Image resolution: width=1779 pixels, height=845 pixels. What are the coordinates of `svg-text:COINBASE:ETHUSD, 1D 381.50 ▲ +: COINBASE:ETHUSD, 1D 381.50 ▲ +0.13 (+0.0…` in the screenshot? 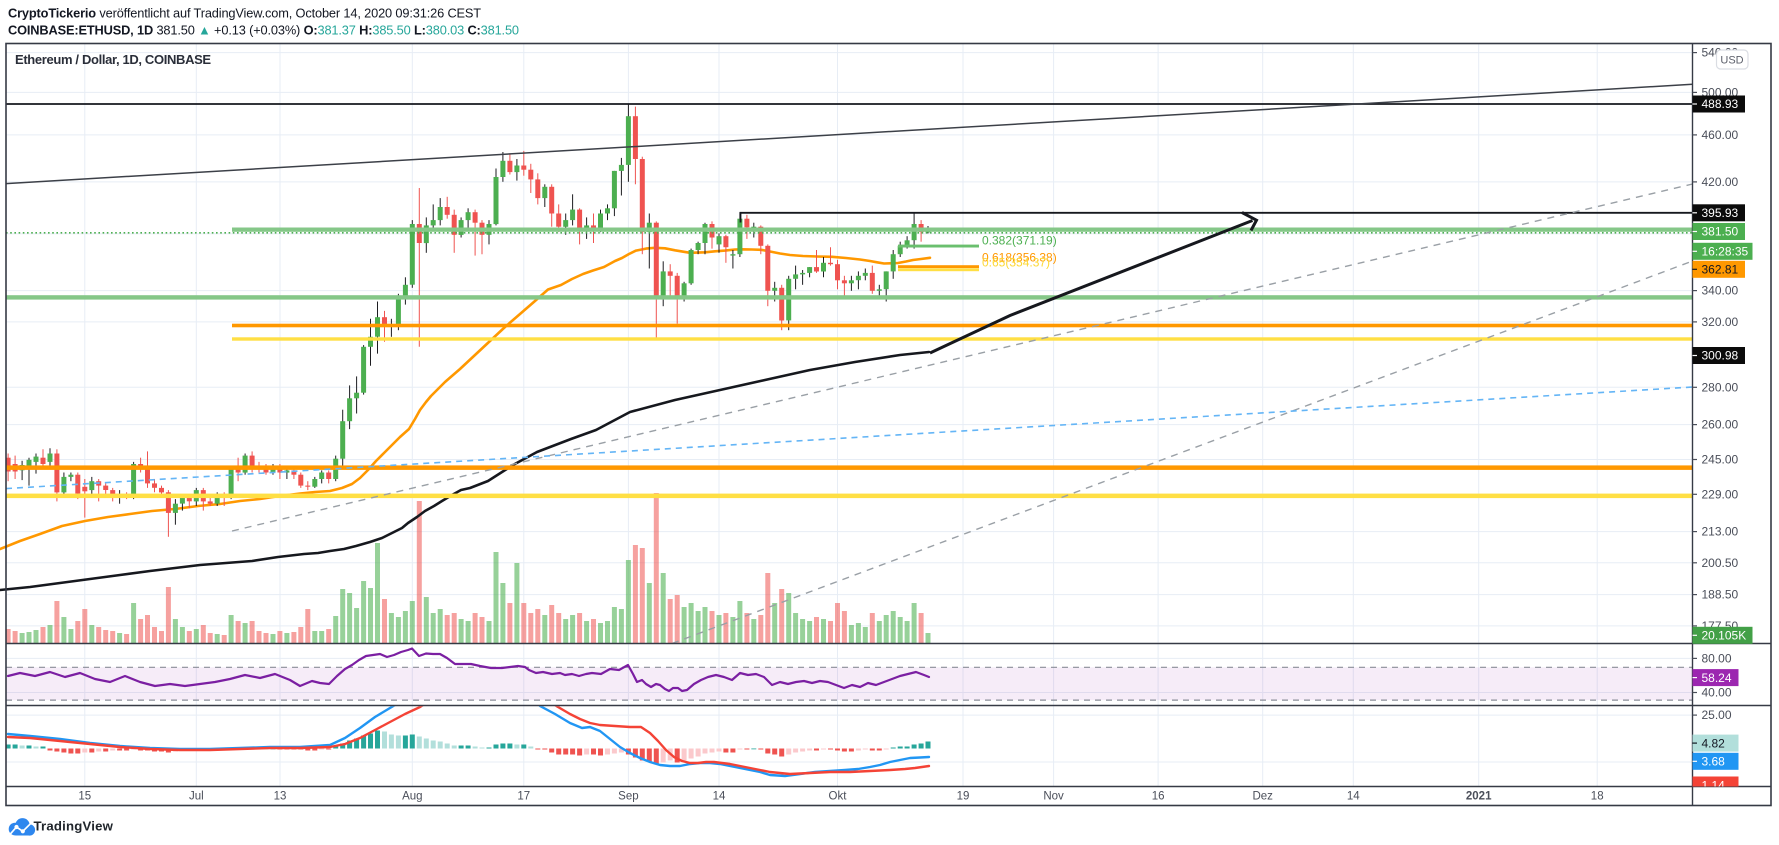 It's located at (263, 30).